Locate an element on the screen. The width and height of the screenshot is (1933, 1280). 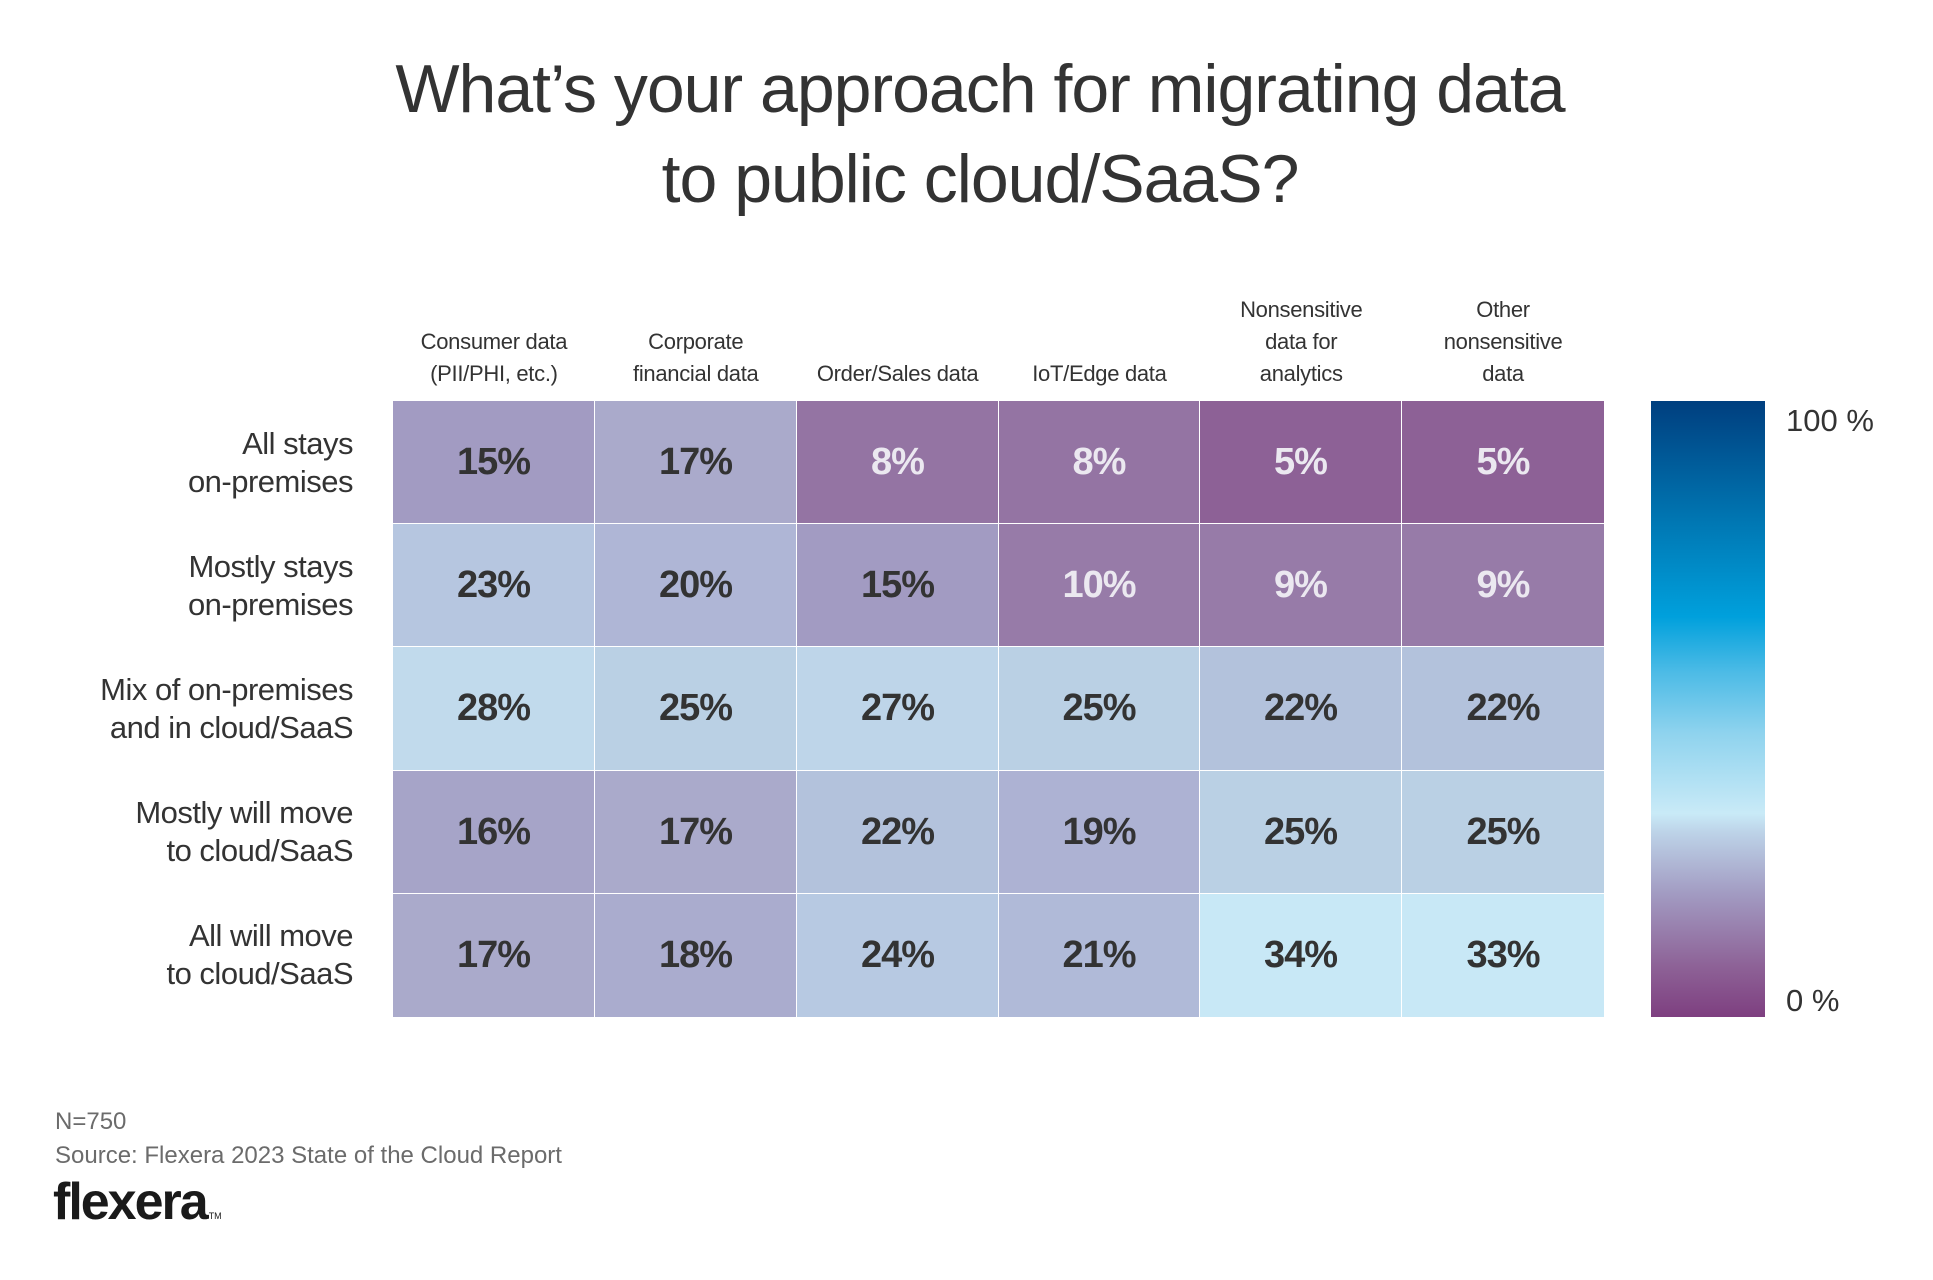
heatmap-cell: 10% is located at coordinates (1099, 585).